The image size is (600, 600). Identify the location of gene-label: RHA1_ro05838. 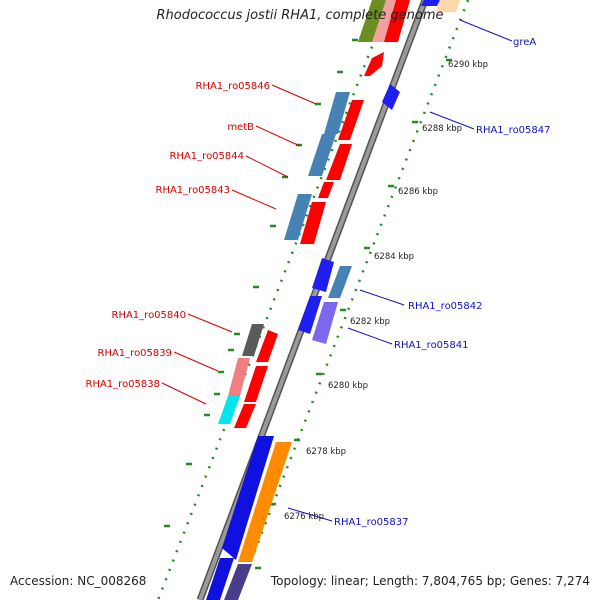
(123, 384).